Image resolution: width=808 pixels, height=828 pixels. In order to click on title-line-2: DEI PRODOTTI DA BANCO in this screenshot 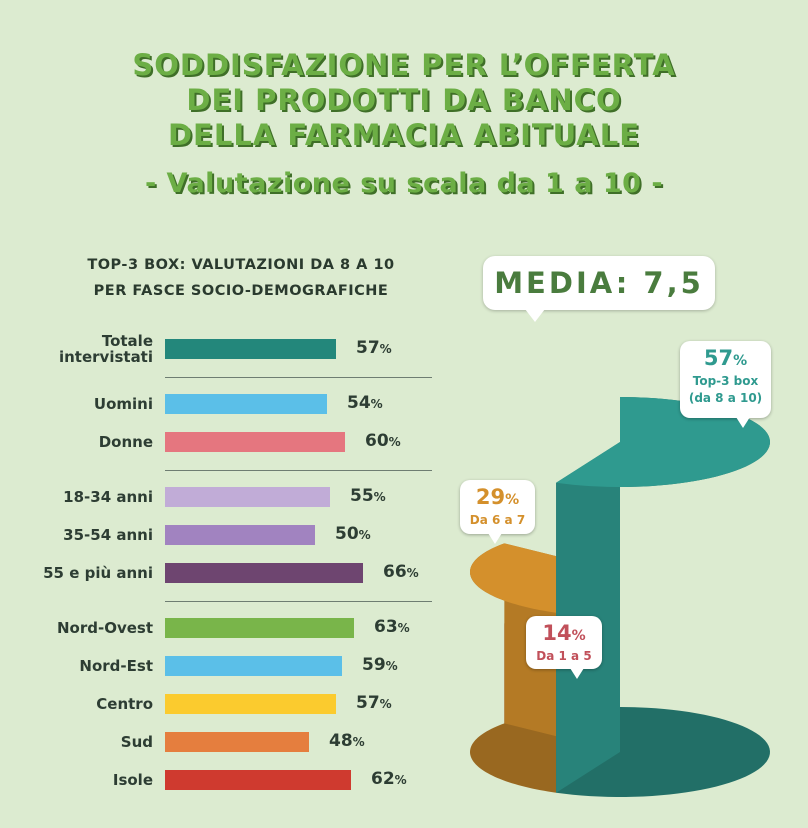, I will do `click(404, 100)`.